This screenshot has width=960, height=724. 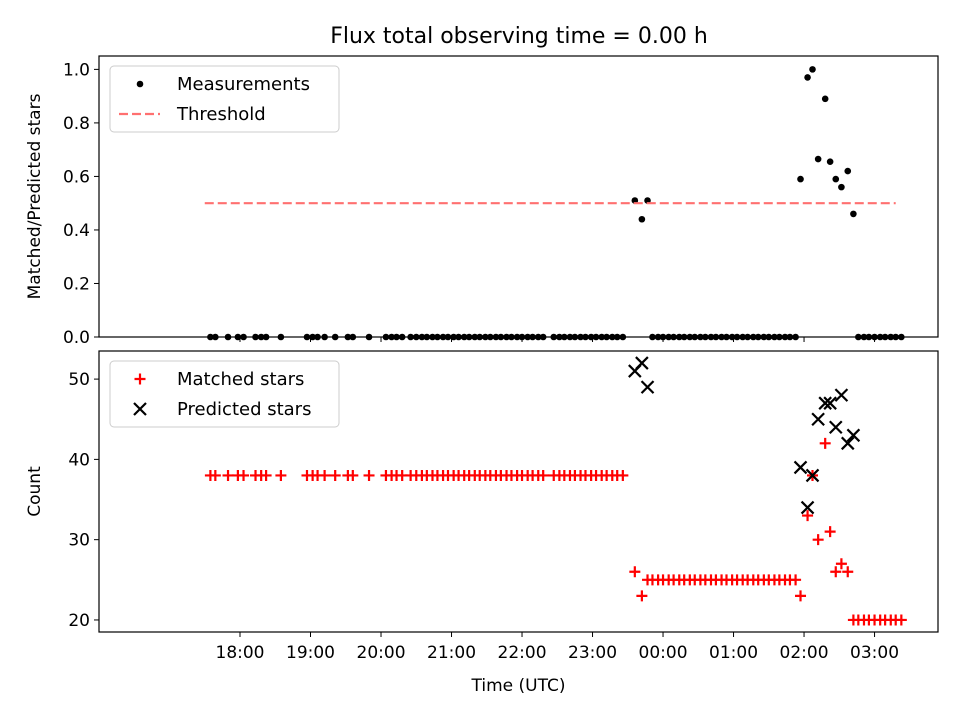 What do you see at coordinates (35, 196) in the screenshot?
I see `y-axis-label: Matched/Predicted stars` at bounding box center [35, 196].